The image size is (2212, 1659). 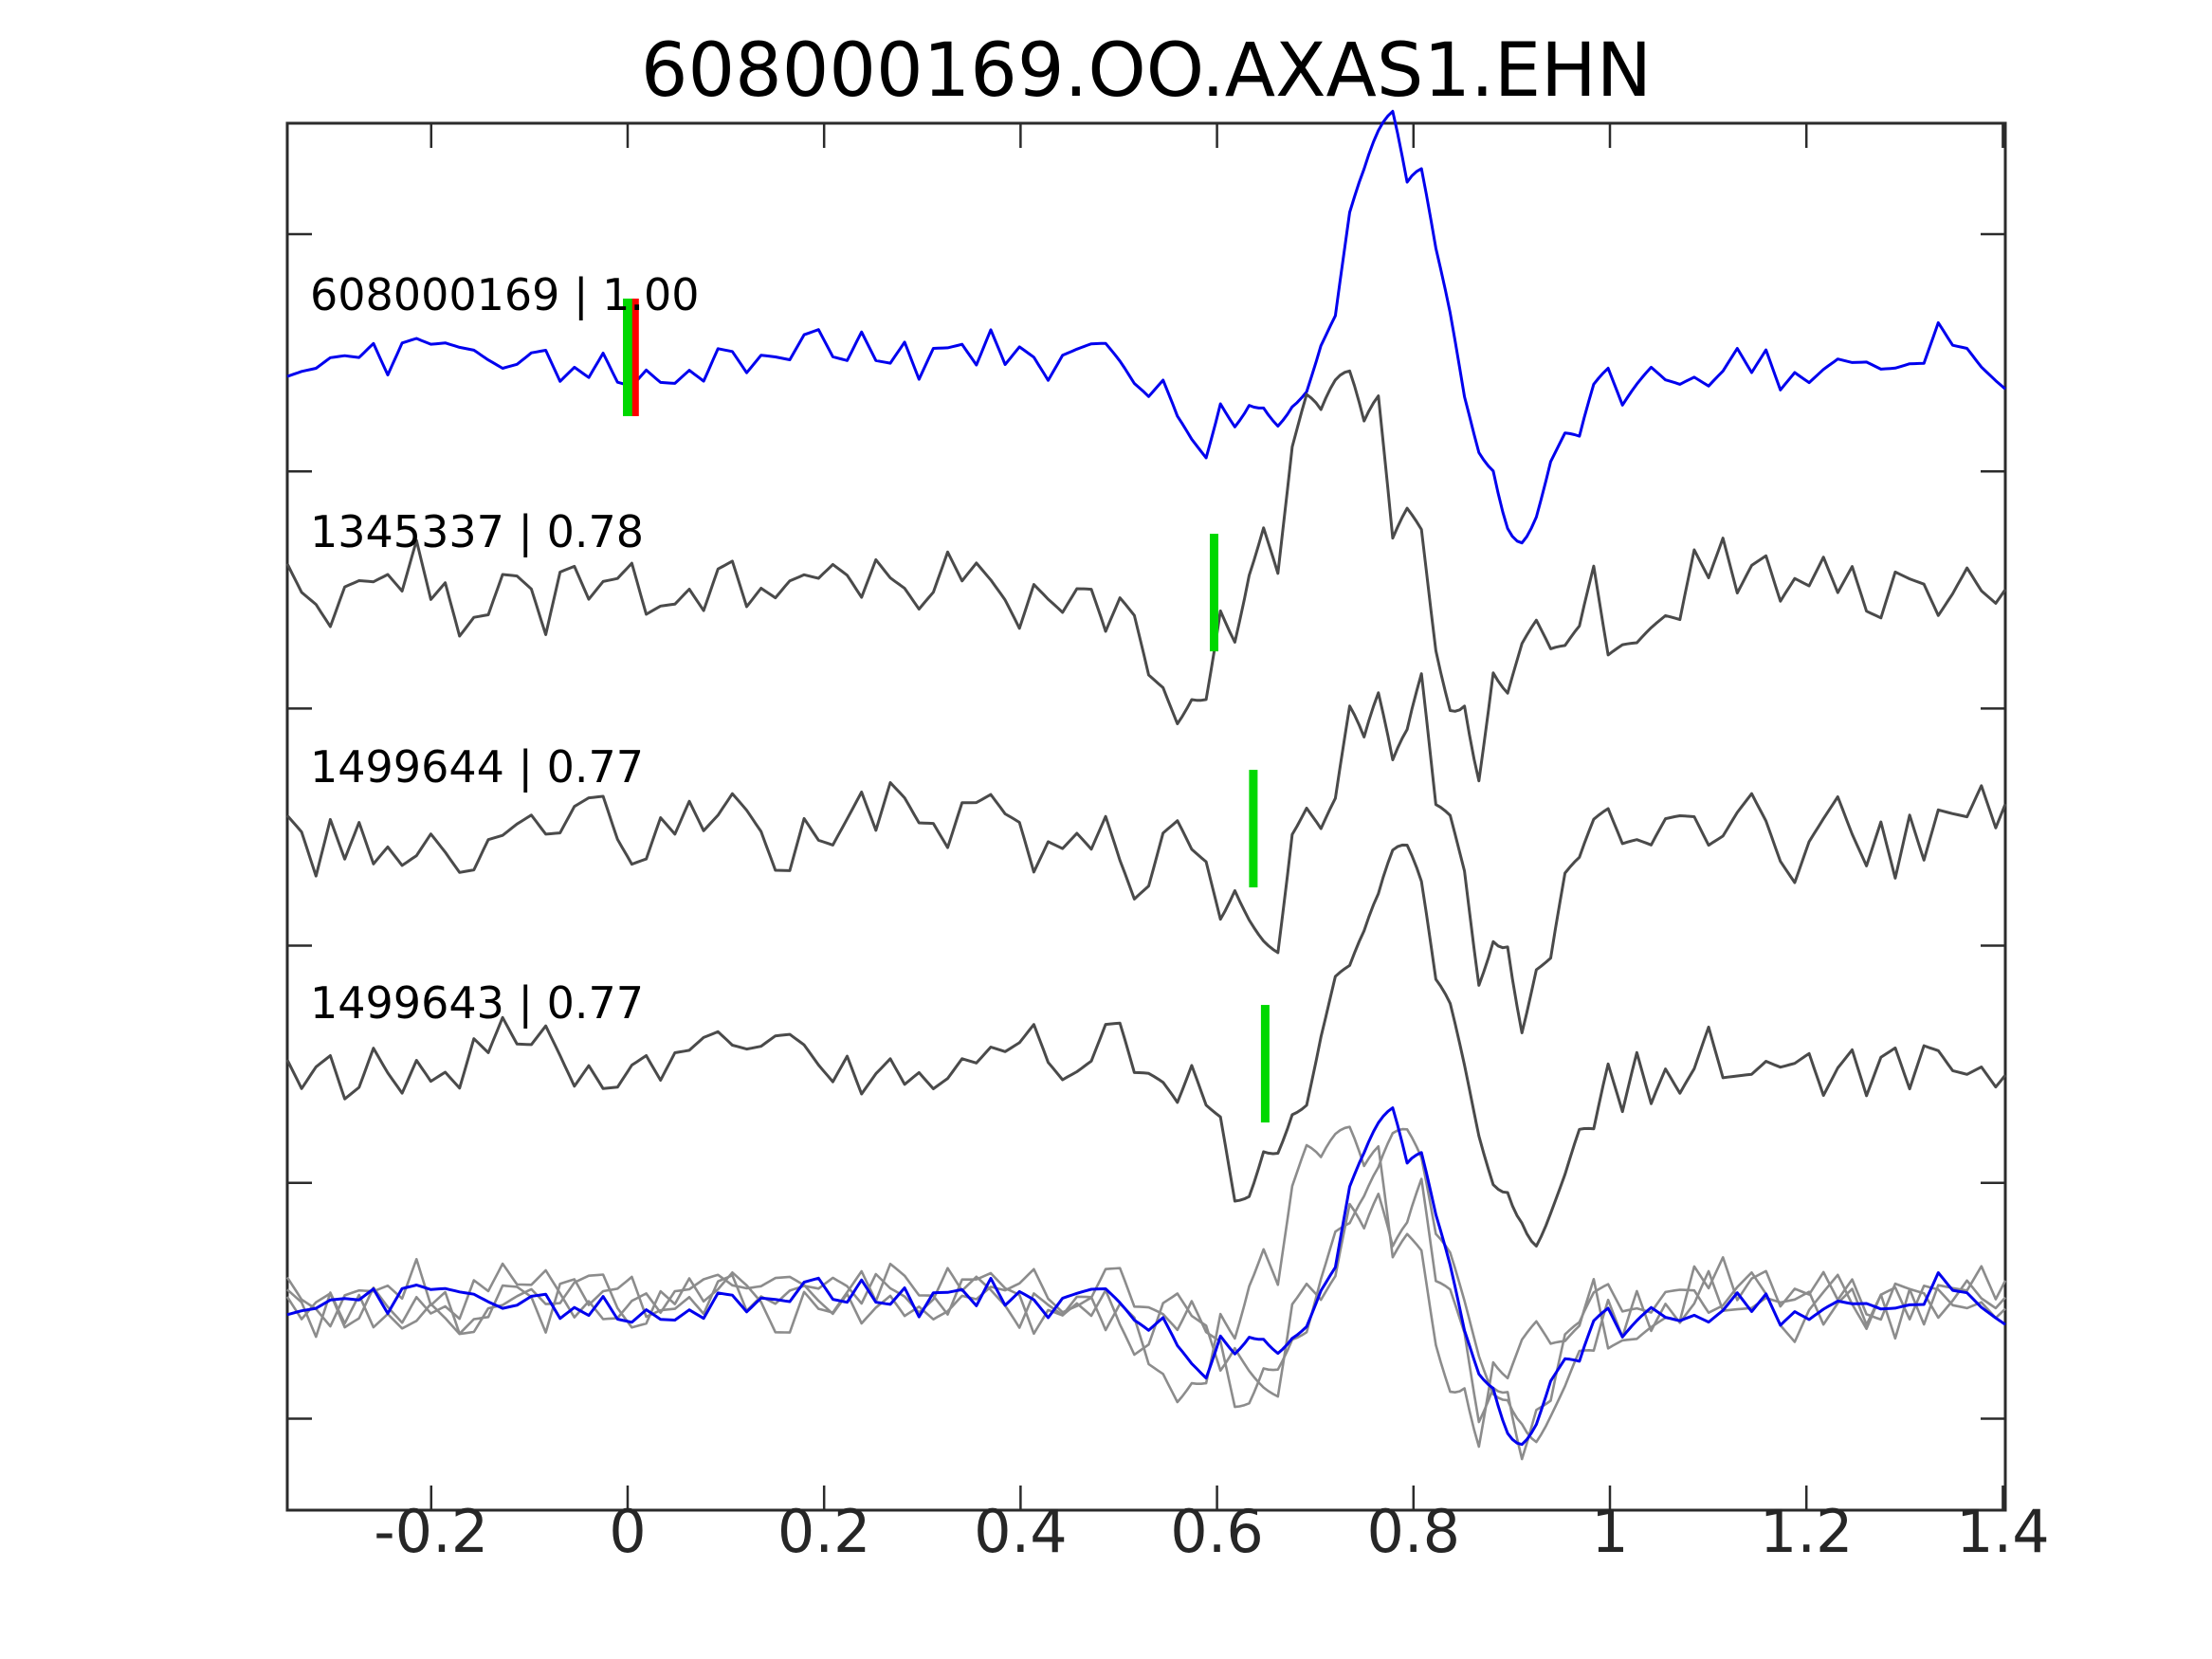 What do you see at coordinates (824, 1531) in the screenshot?
I see `x-tick-label: 0.2` at bounding box center [824, 1531].